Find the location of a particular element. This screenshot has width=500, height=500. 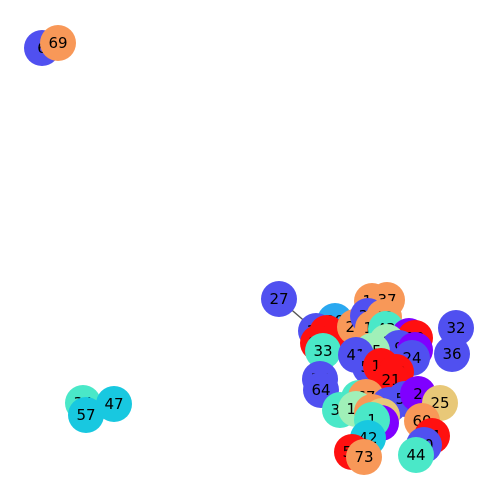

node-44: 44 is located at coordinates (416, 455).